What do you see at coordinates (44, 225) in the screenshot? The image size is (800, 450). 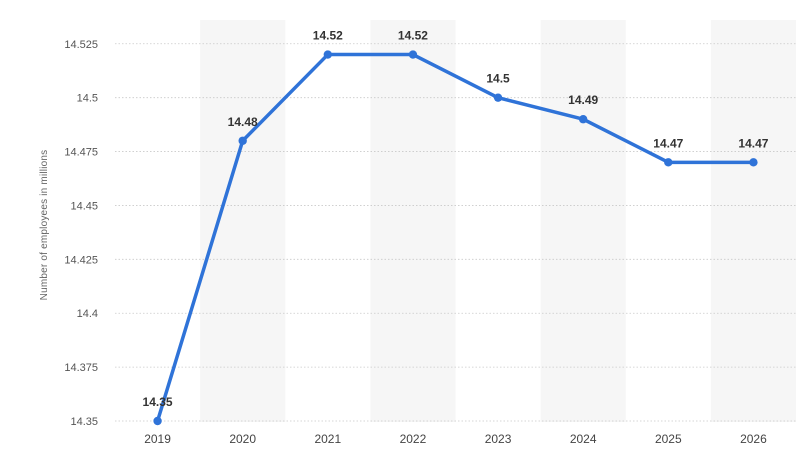 I see `y-axis-label: Number of employees in millions` at bounding box center [44, 225].